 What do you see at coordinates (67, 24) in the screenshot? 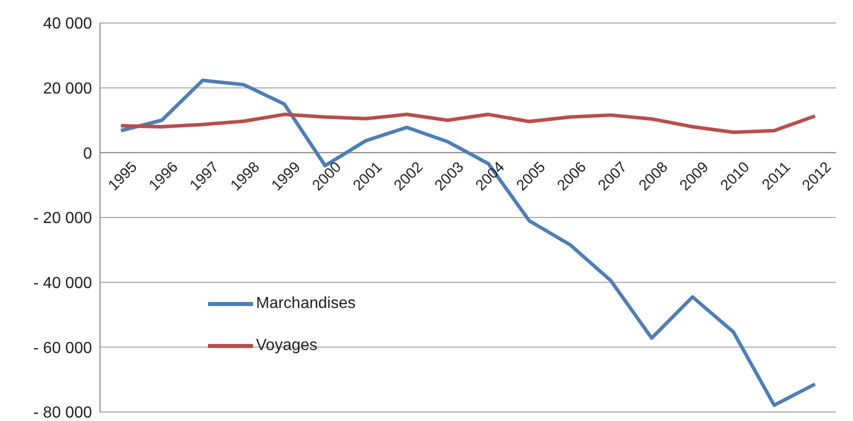
I see `y-tick-label: 40 000` at bounding box center [67, 24].